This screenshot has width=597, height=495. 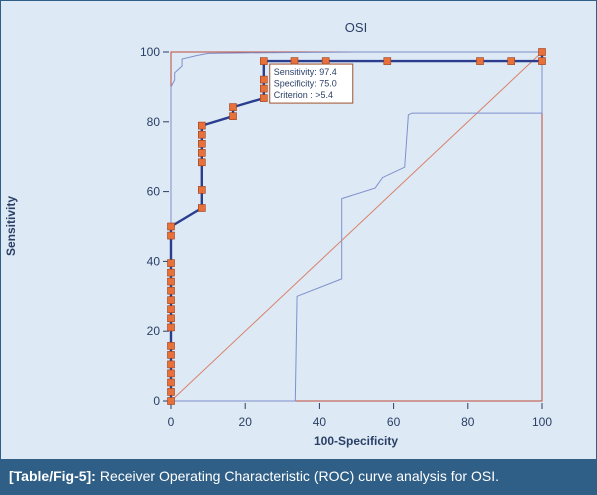 What do you see at coordinates (11, 226) in the screenshot?
I see `y-axis-label: Sensitivity` at bounding box center [11, 226].